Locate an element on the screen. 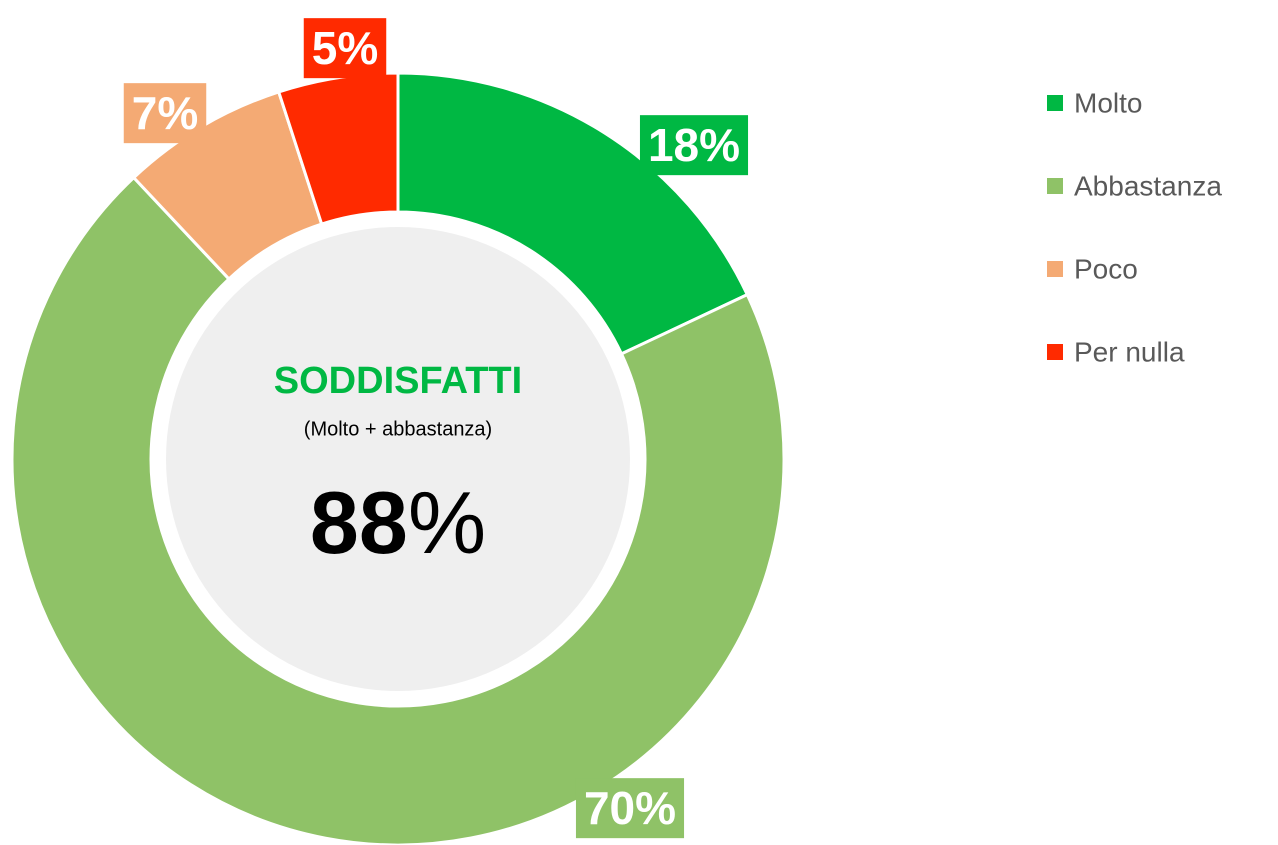 Image resolution: width=1278 pixels, height=845 pixels. legend-label: Abbastanza is located at coordinates (1148, 185).